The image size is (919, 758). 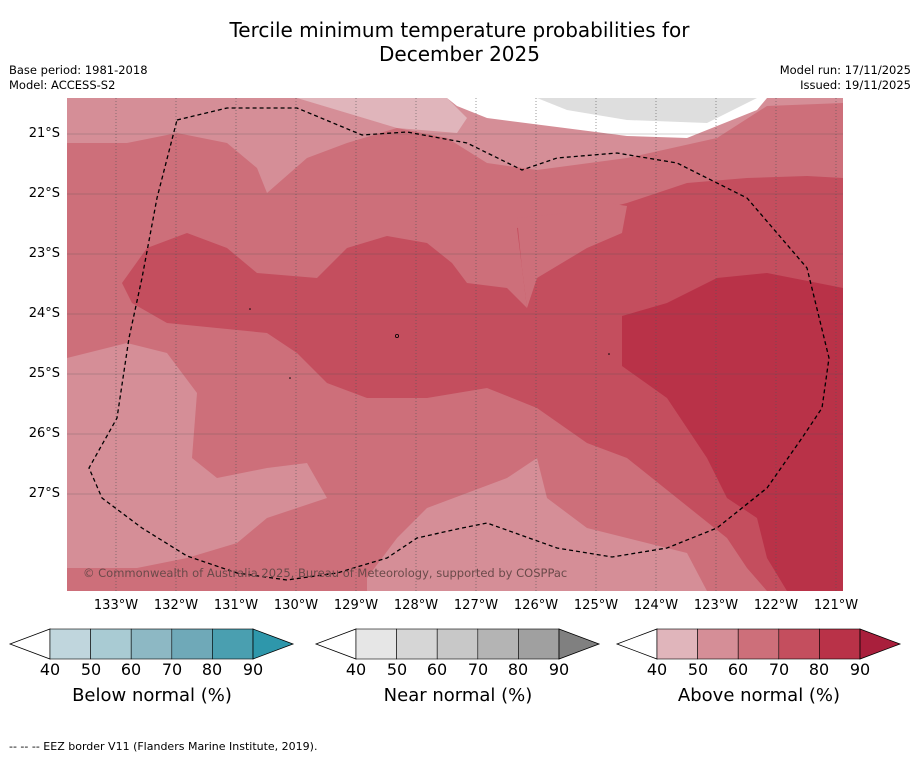 What do you see at coordinates (845, 70) in the screenshot?
I see `model-run: Model run: 17/11/2025` at bounding box center [845, 70].